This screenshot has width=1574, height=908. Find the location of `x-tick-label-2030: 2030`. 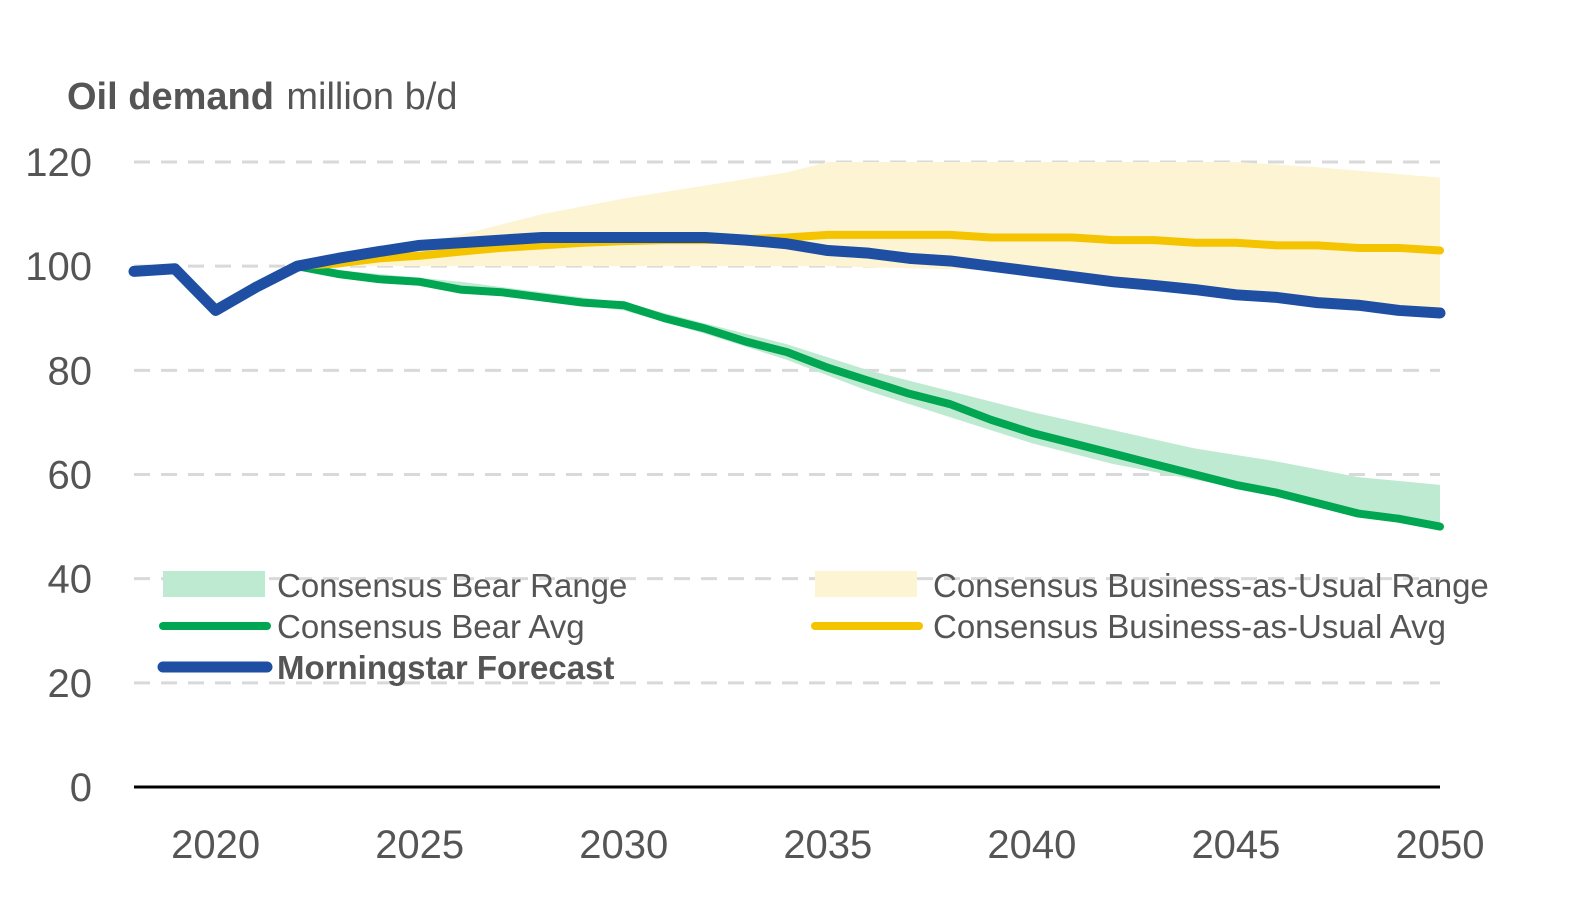

x-tick-label-2030: 2030 is located at coordinates (623, 845).